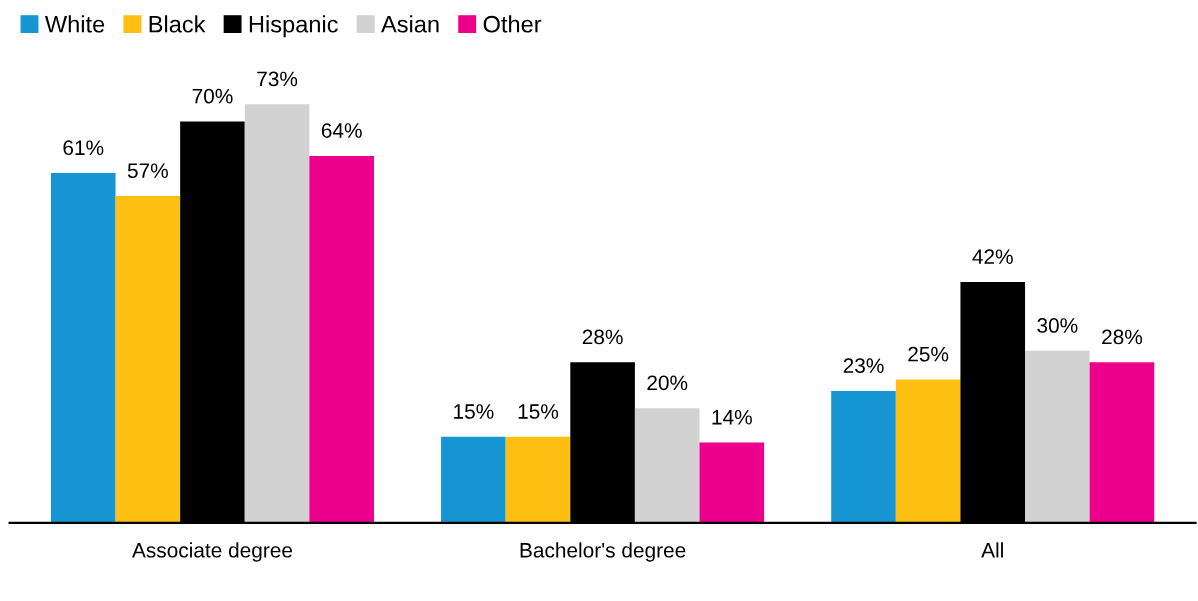  Describe the element at coordinates (277, 79) in the screenshot. I see `data-label: 73%` at that location.